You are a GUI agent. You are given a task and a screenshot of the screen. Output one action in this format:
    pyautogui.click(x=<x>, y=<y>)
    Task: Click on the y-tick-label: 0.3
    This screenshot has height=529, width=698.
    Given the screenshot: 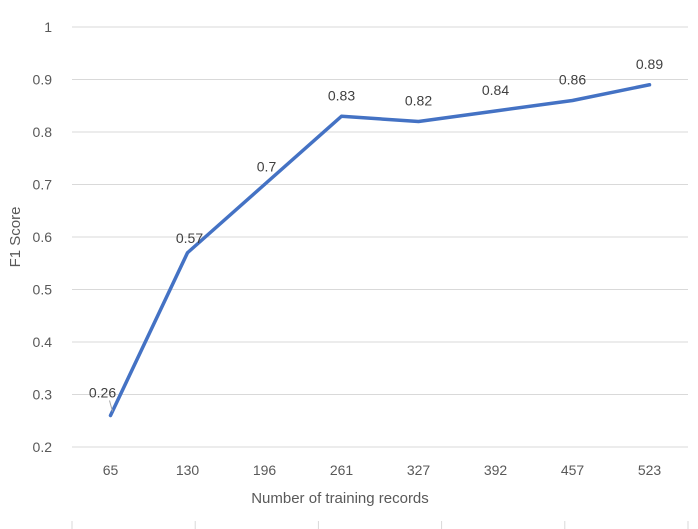 What is the action you would take?
    pyautogui.click(x=43, y=395)
    